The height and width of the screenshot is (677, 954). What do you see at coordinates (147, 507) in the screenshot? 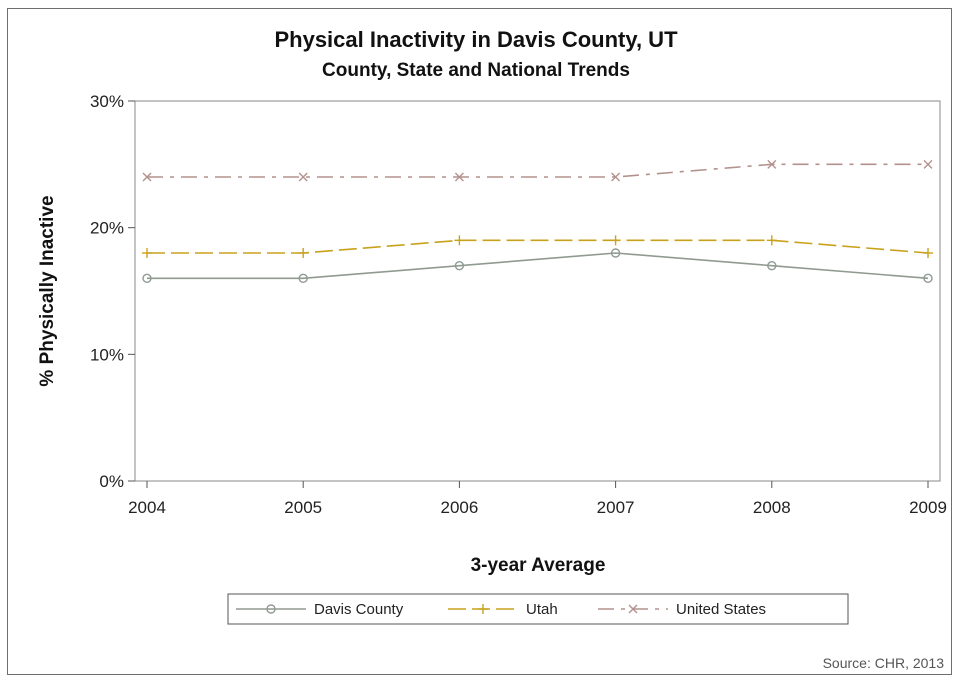
I see `x-tick-label: 2004` at bounding box center [147, 507].